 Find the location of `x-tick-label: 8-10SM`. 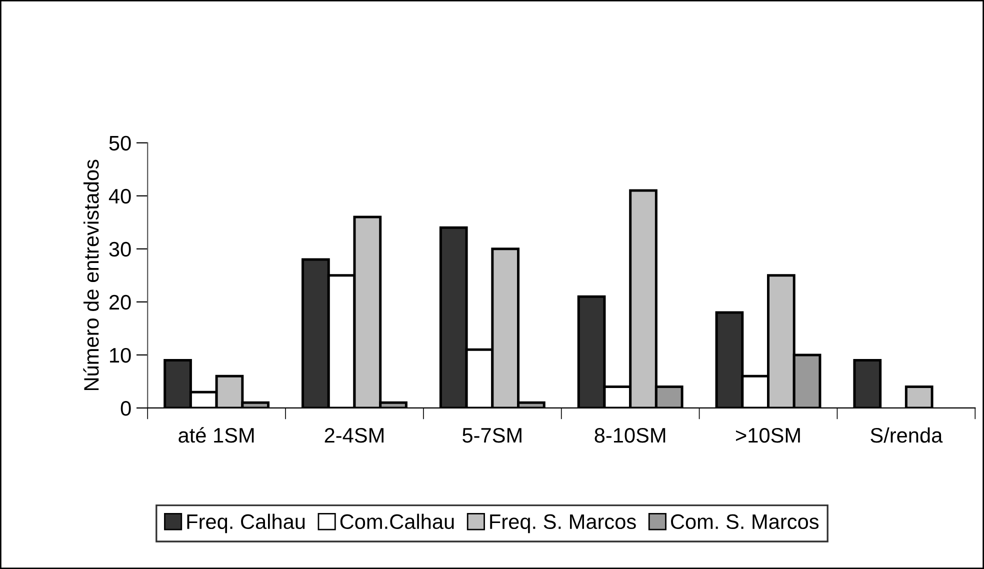

x-tick-label: 8-10SM is located at coordinates (630, 435).